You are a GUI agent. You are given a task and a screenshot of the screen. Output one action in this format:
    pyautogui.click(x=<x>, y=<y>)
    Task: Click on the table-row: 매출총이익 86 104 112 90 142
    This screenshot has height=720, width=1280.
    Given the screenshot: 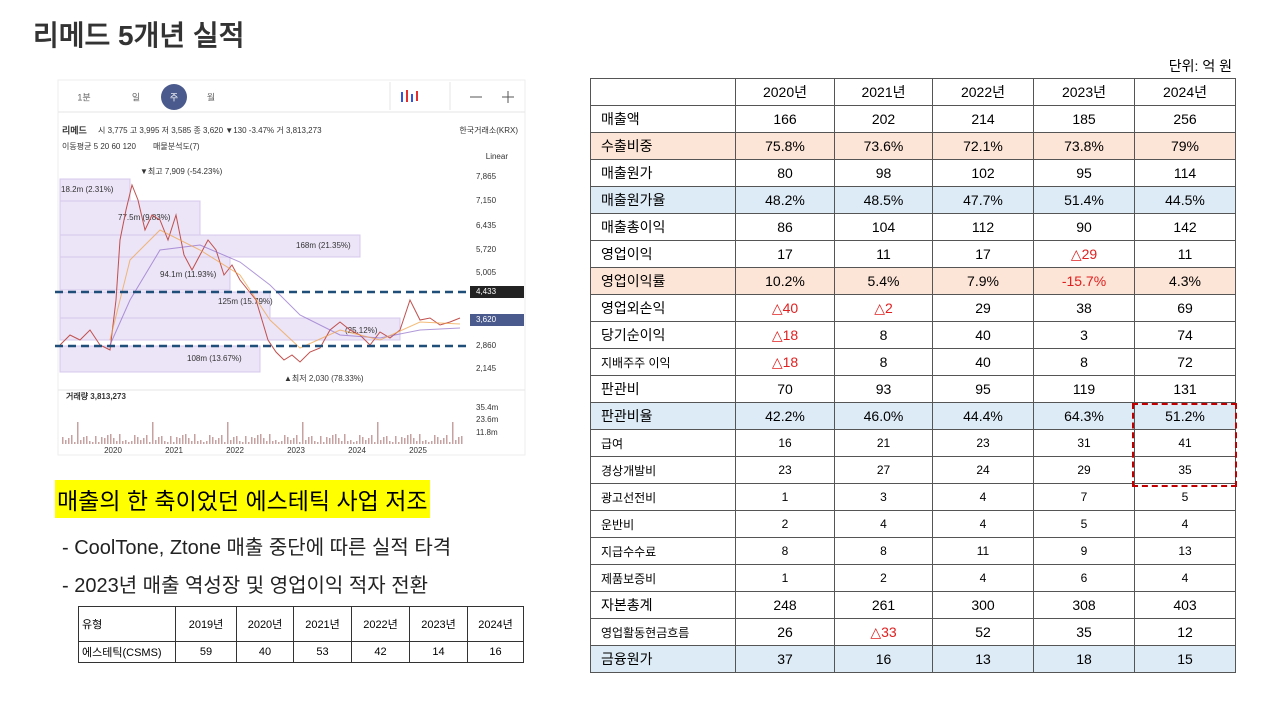 What is the action you would take?
    pyautogui.click(x=913, y=227)
    